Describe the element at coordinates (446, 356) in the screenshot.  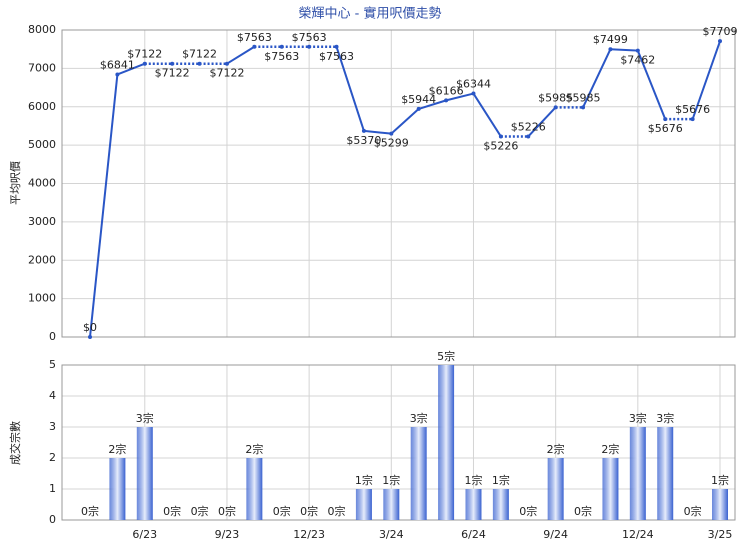
I see `data-label: 5宗` at that location.